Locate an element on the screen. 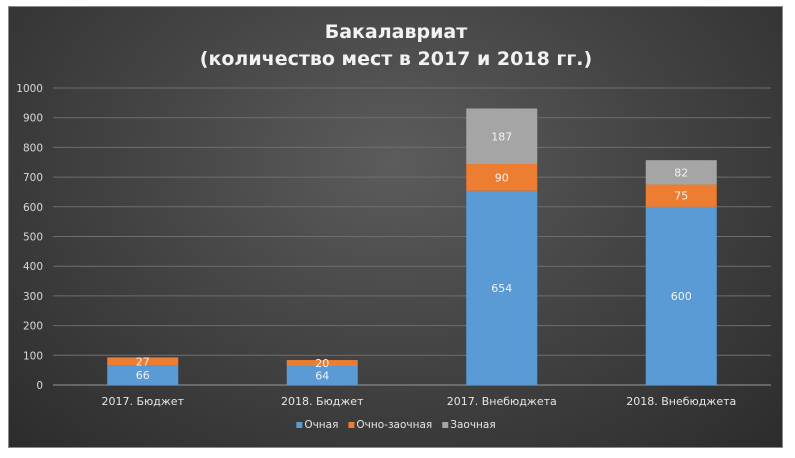 The image size is (795, 458). y-axis-ticks: 0 100 200 300 400 500 600 700 800 900 1000 is located at coordinates (29, 237).